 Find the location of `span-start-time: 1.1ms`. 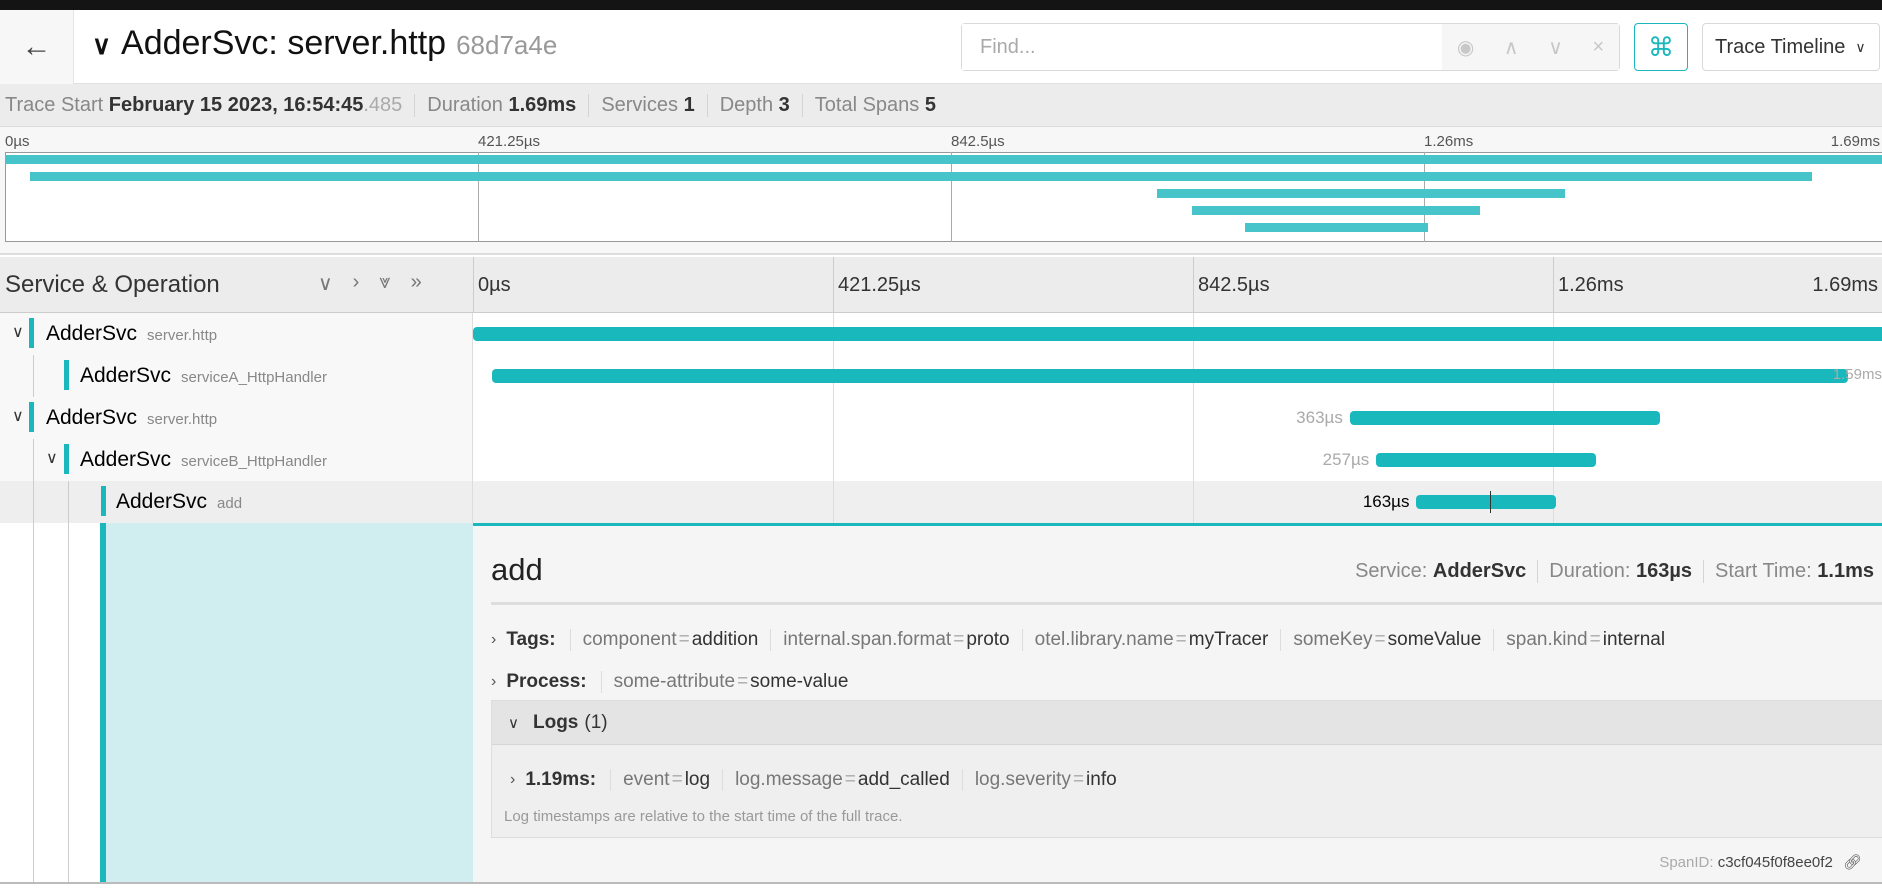

span-start-time: 1.1ms is located at coordinates (1845, 571).